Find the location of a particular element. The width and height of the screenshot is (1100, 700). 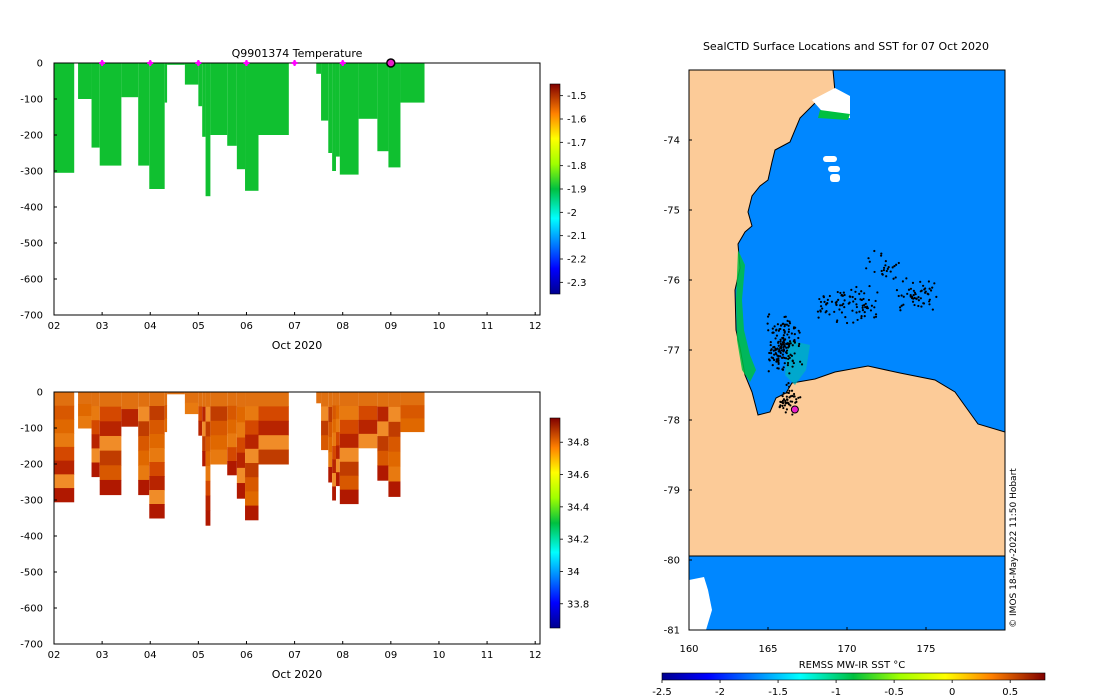

y-tick-label: -200 is located at coordinates (31, 465).